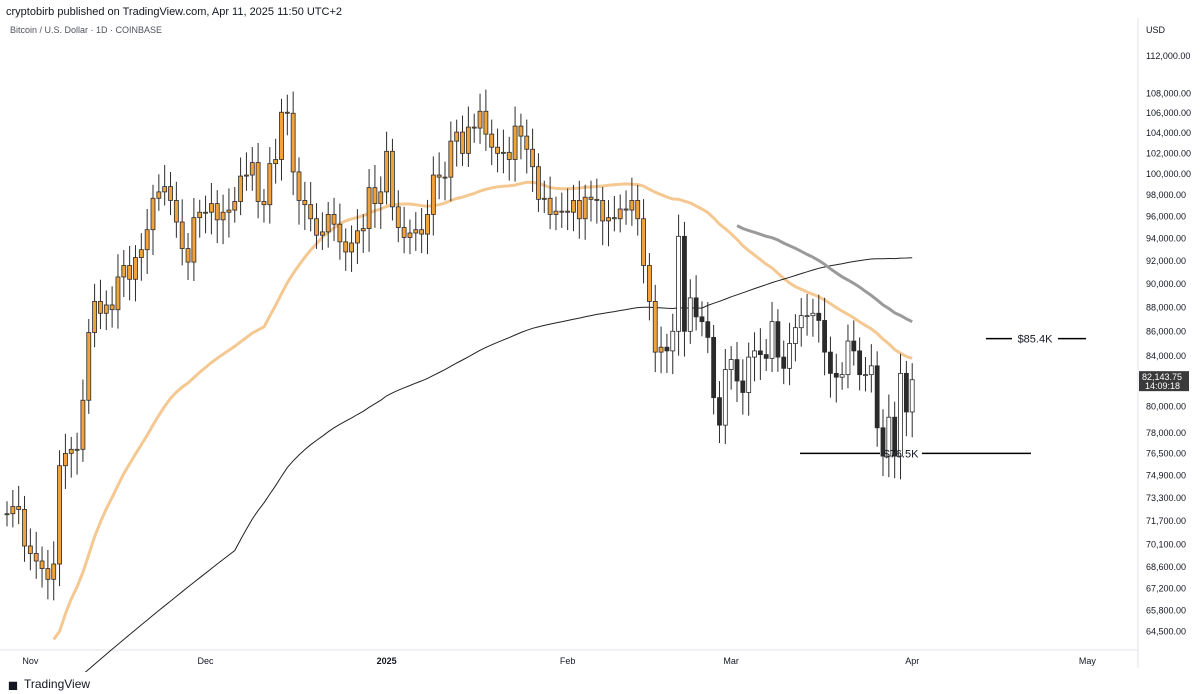 The image size is (1200, 694). What do you see at coordinates (824, 274) in the screenshot?
I see `ma-mid-line` at bounding box center [824, 274].